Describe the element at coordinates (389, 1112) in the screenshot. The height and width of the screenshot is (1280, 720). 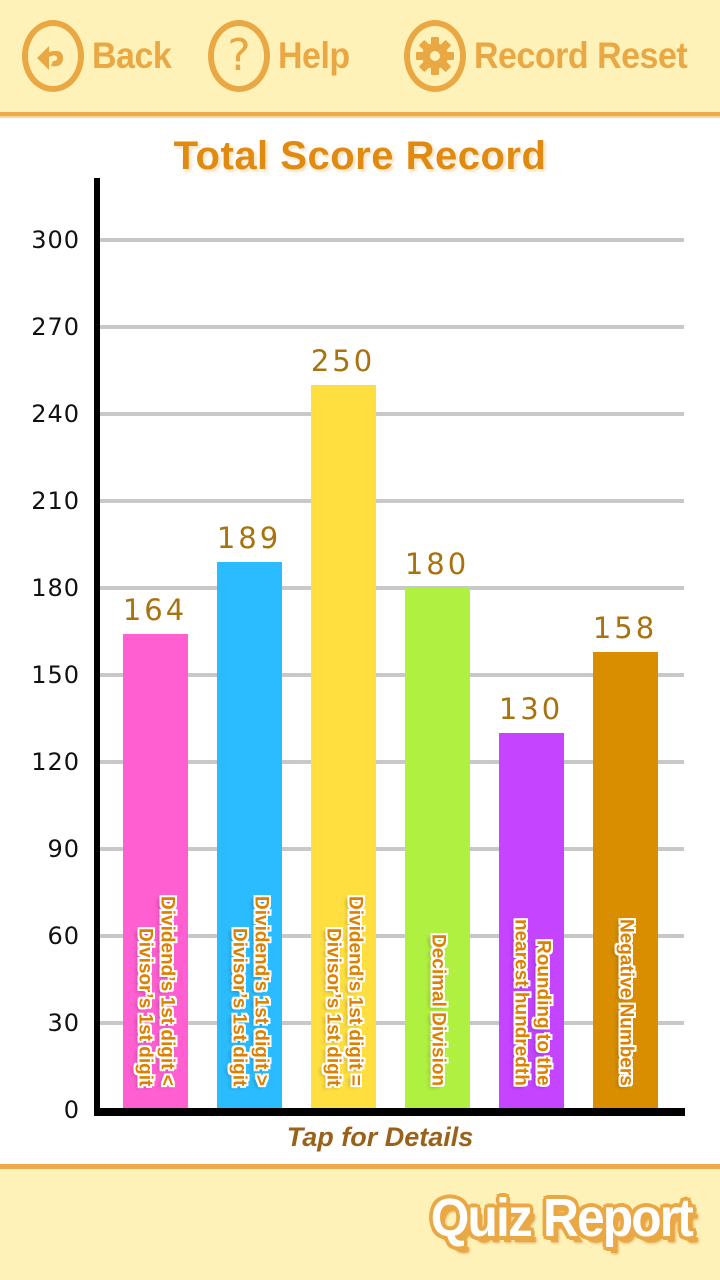
I see `x-axis-line` at that location.